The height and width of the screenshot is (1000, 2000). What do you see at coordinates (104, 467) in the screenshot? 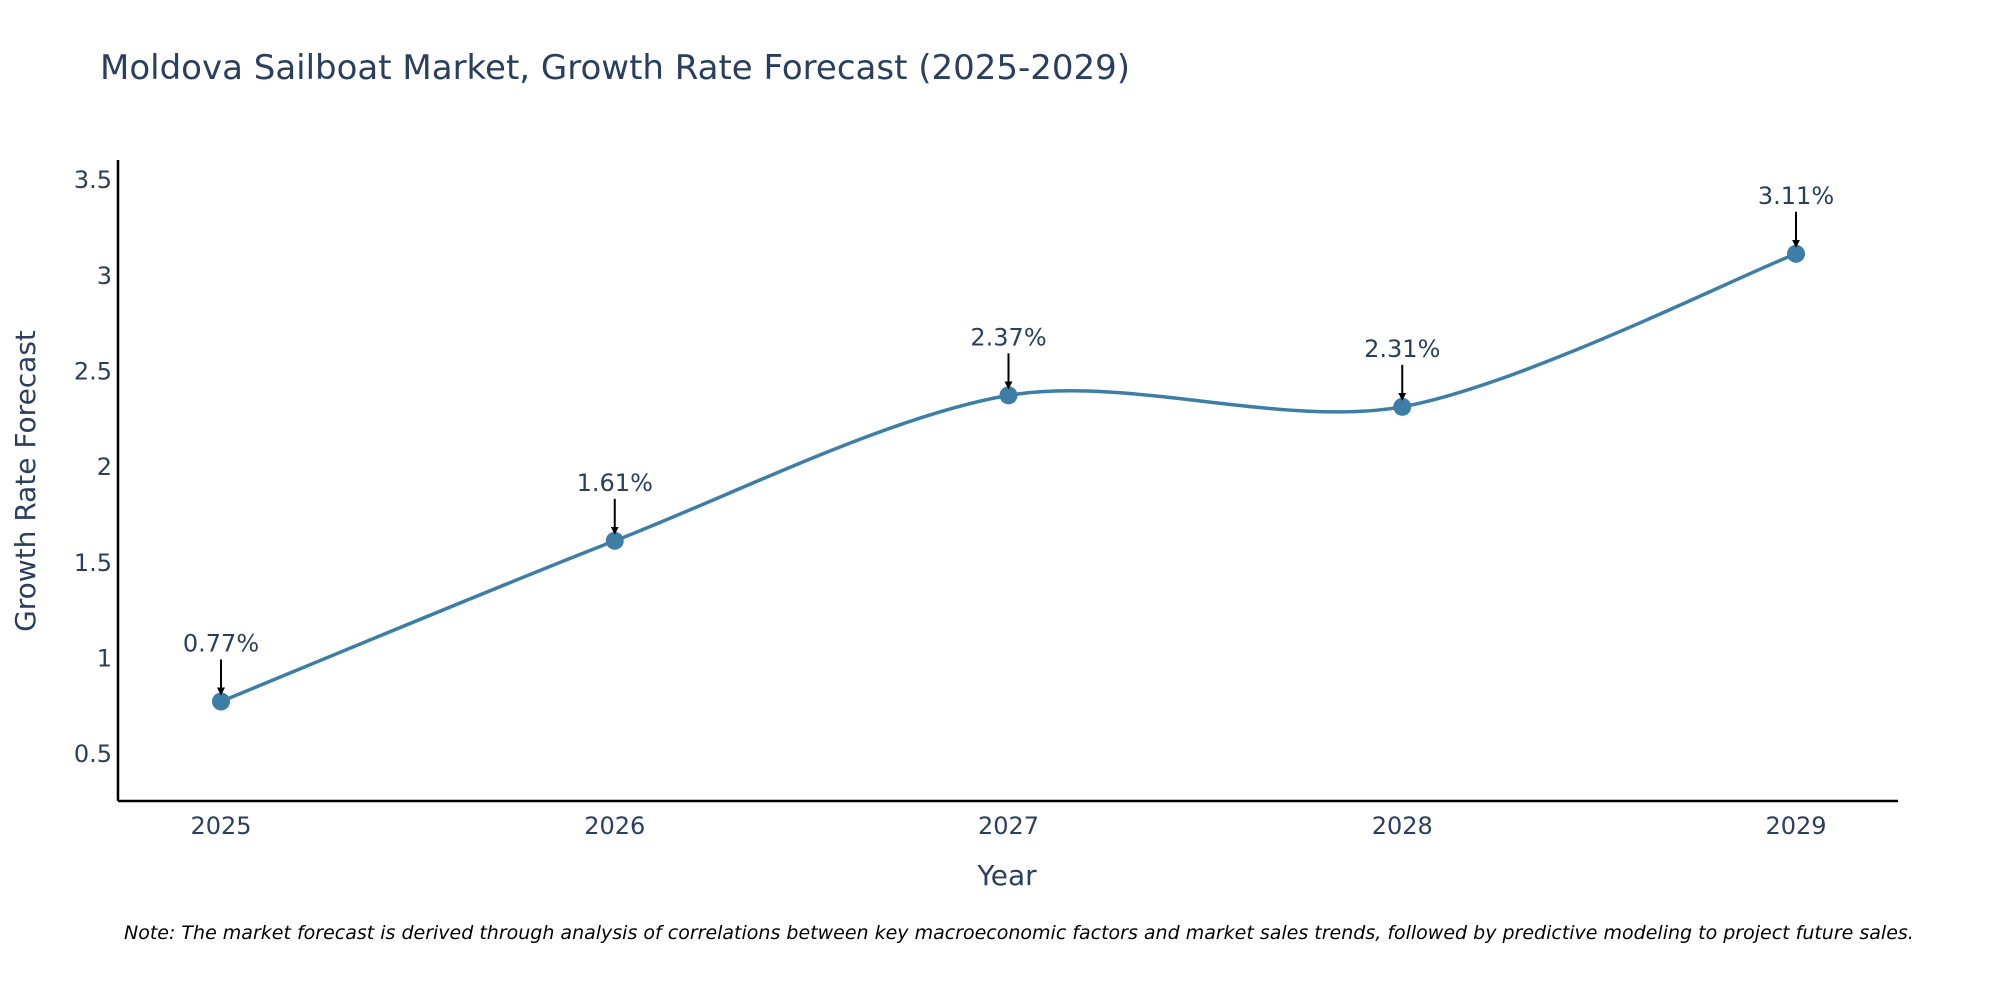
I see `y-tick-label: 2` at bounding box center [104, 467].